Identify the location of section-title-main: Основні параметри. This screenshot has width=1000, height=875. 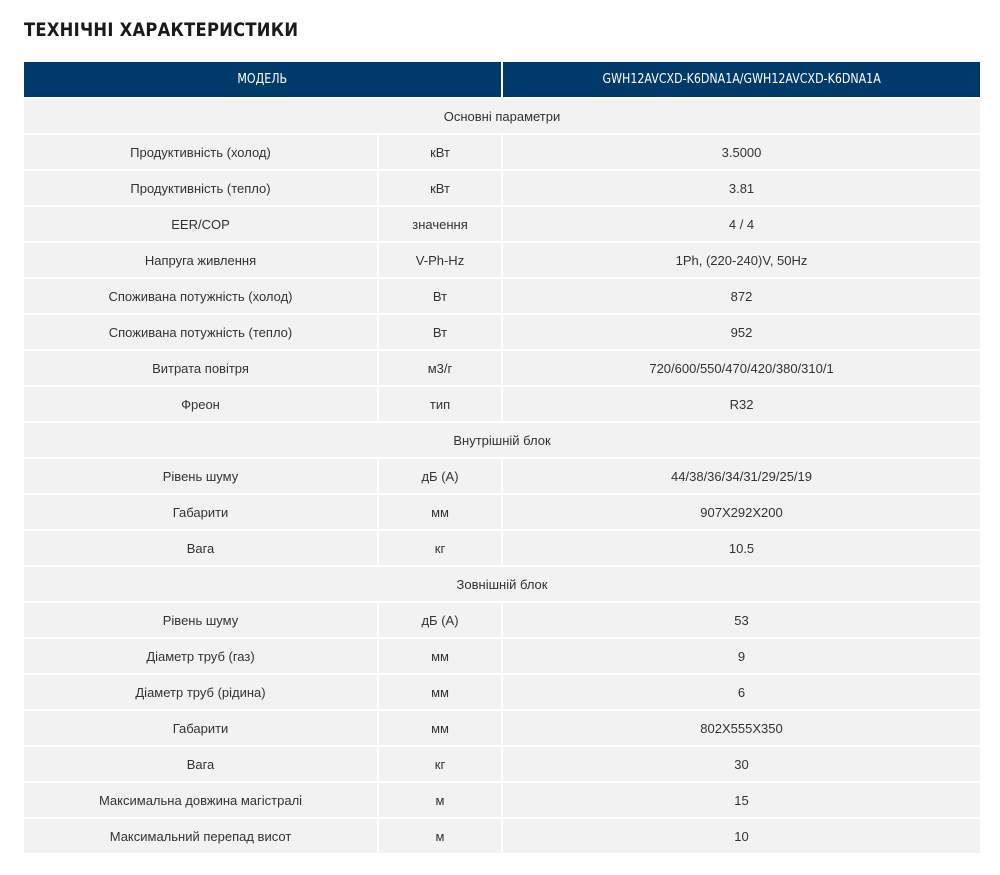
(502, 115).